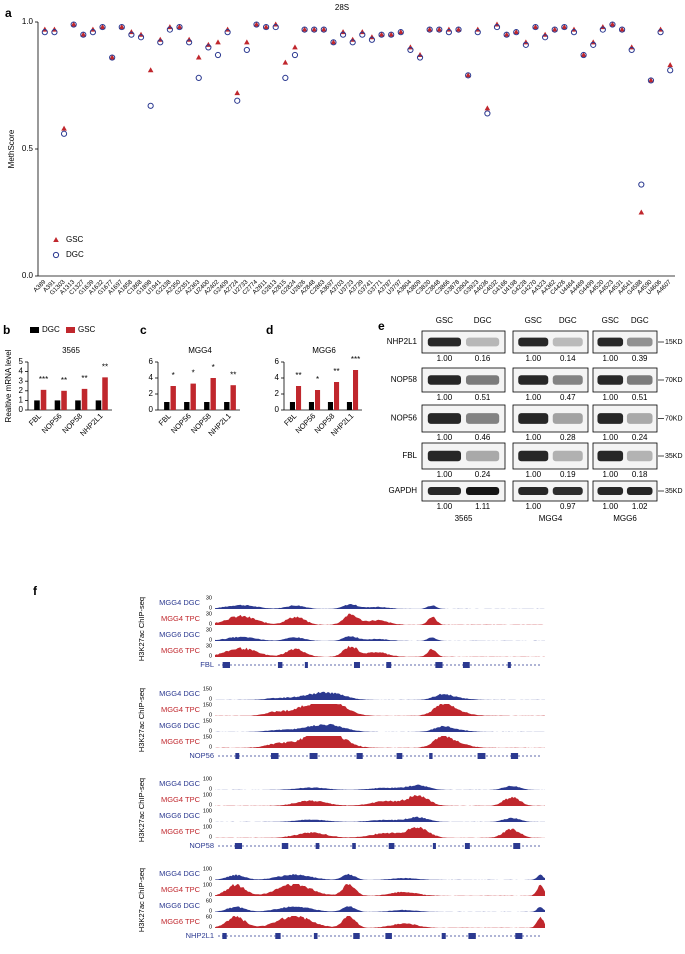  Describe the element at coordinates (640, 358) in the screenshot. I see `band-quantification: 0.39` at that location.